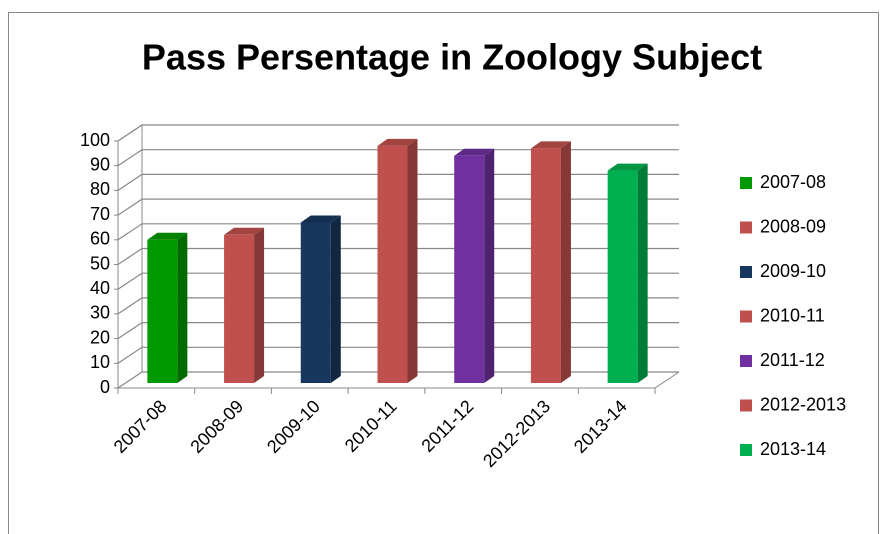 This screenshot has width=882, height=534. I want to click on legend-label: 2011-12, so click(792, 360).